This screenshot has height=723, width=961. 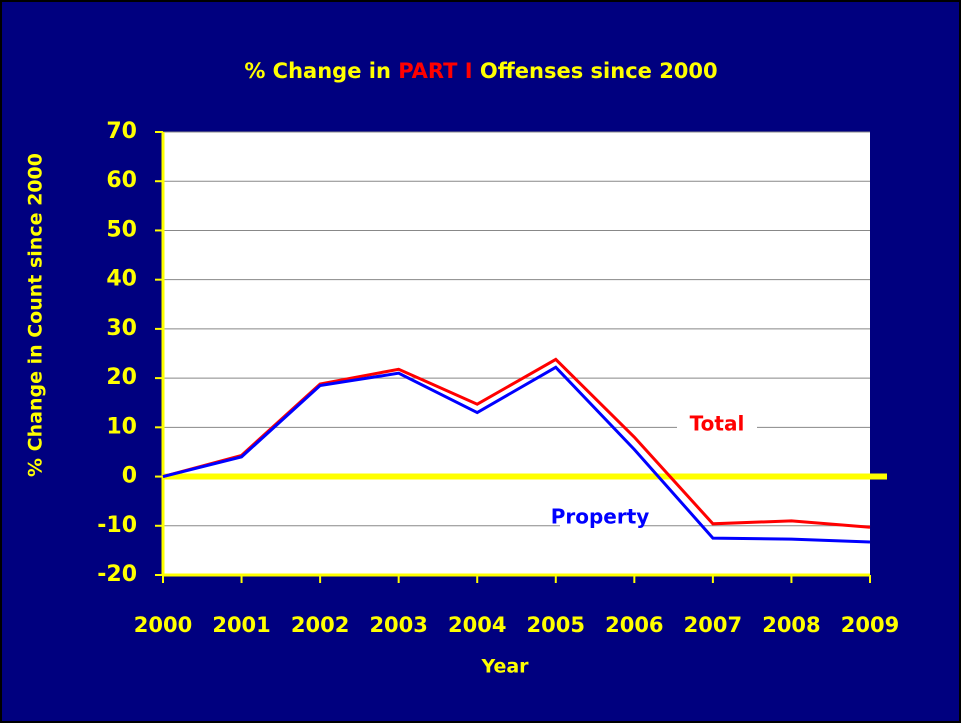 I want to click on x-tick-label: 2001, so click(x=241, y=625).